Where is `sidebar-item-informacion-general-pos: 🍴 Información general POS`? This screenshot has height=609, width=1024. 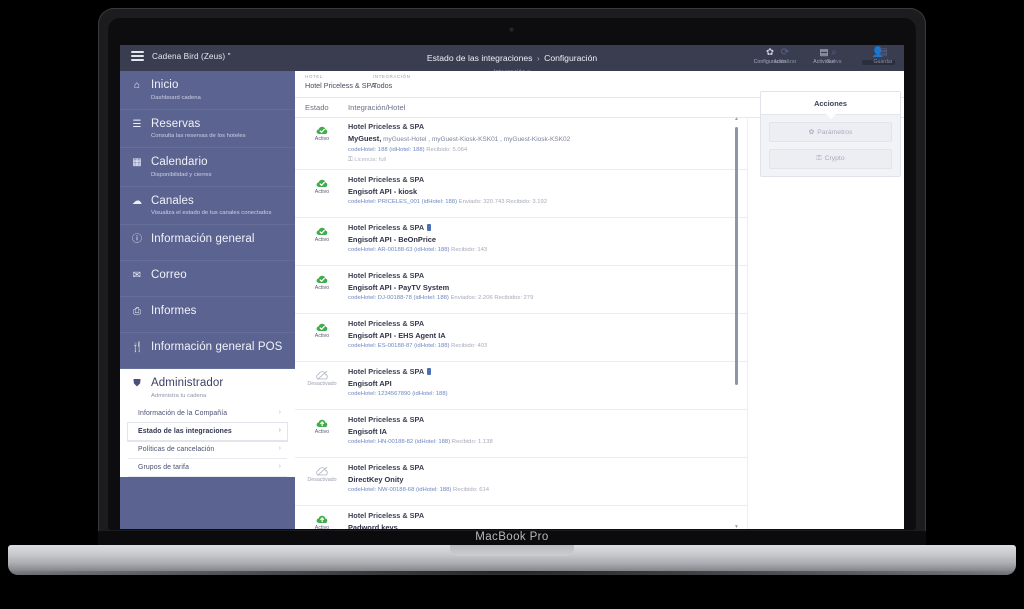 sidebar-item-informacion-general-pos: 🍴 Información general POS is located at coordinates (207, 351).